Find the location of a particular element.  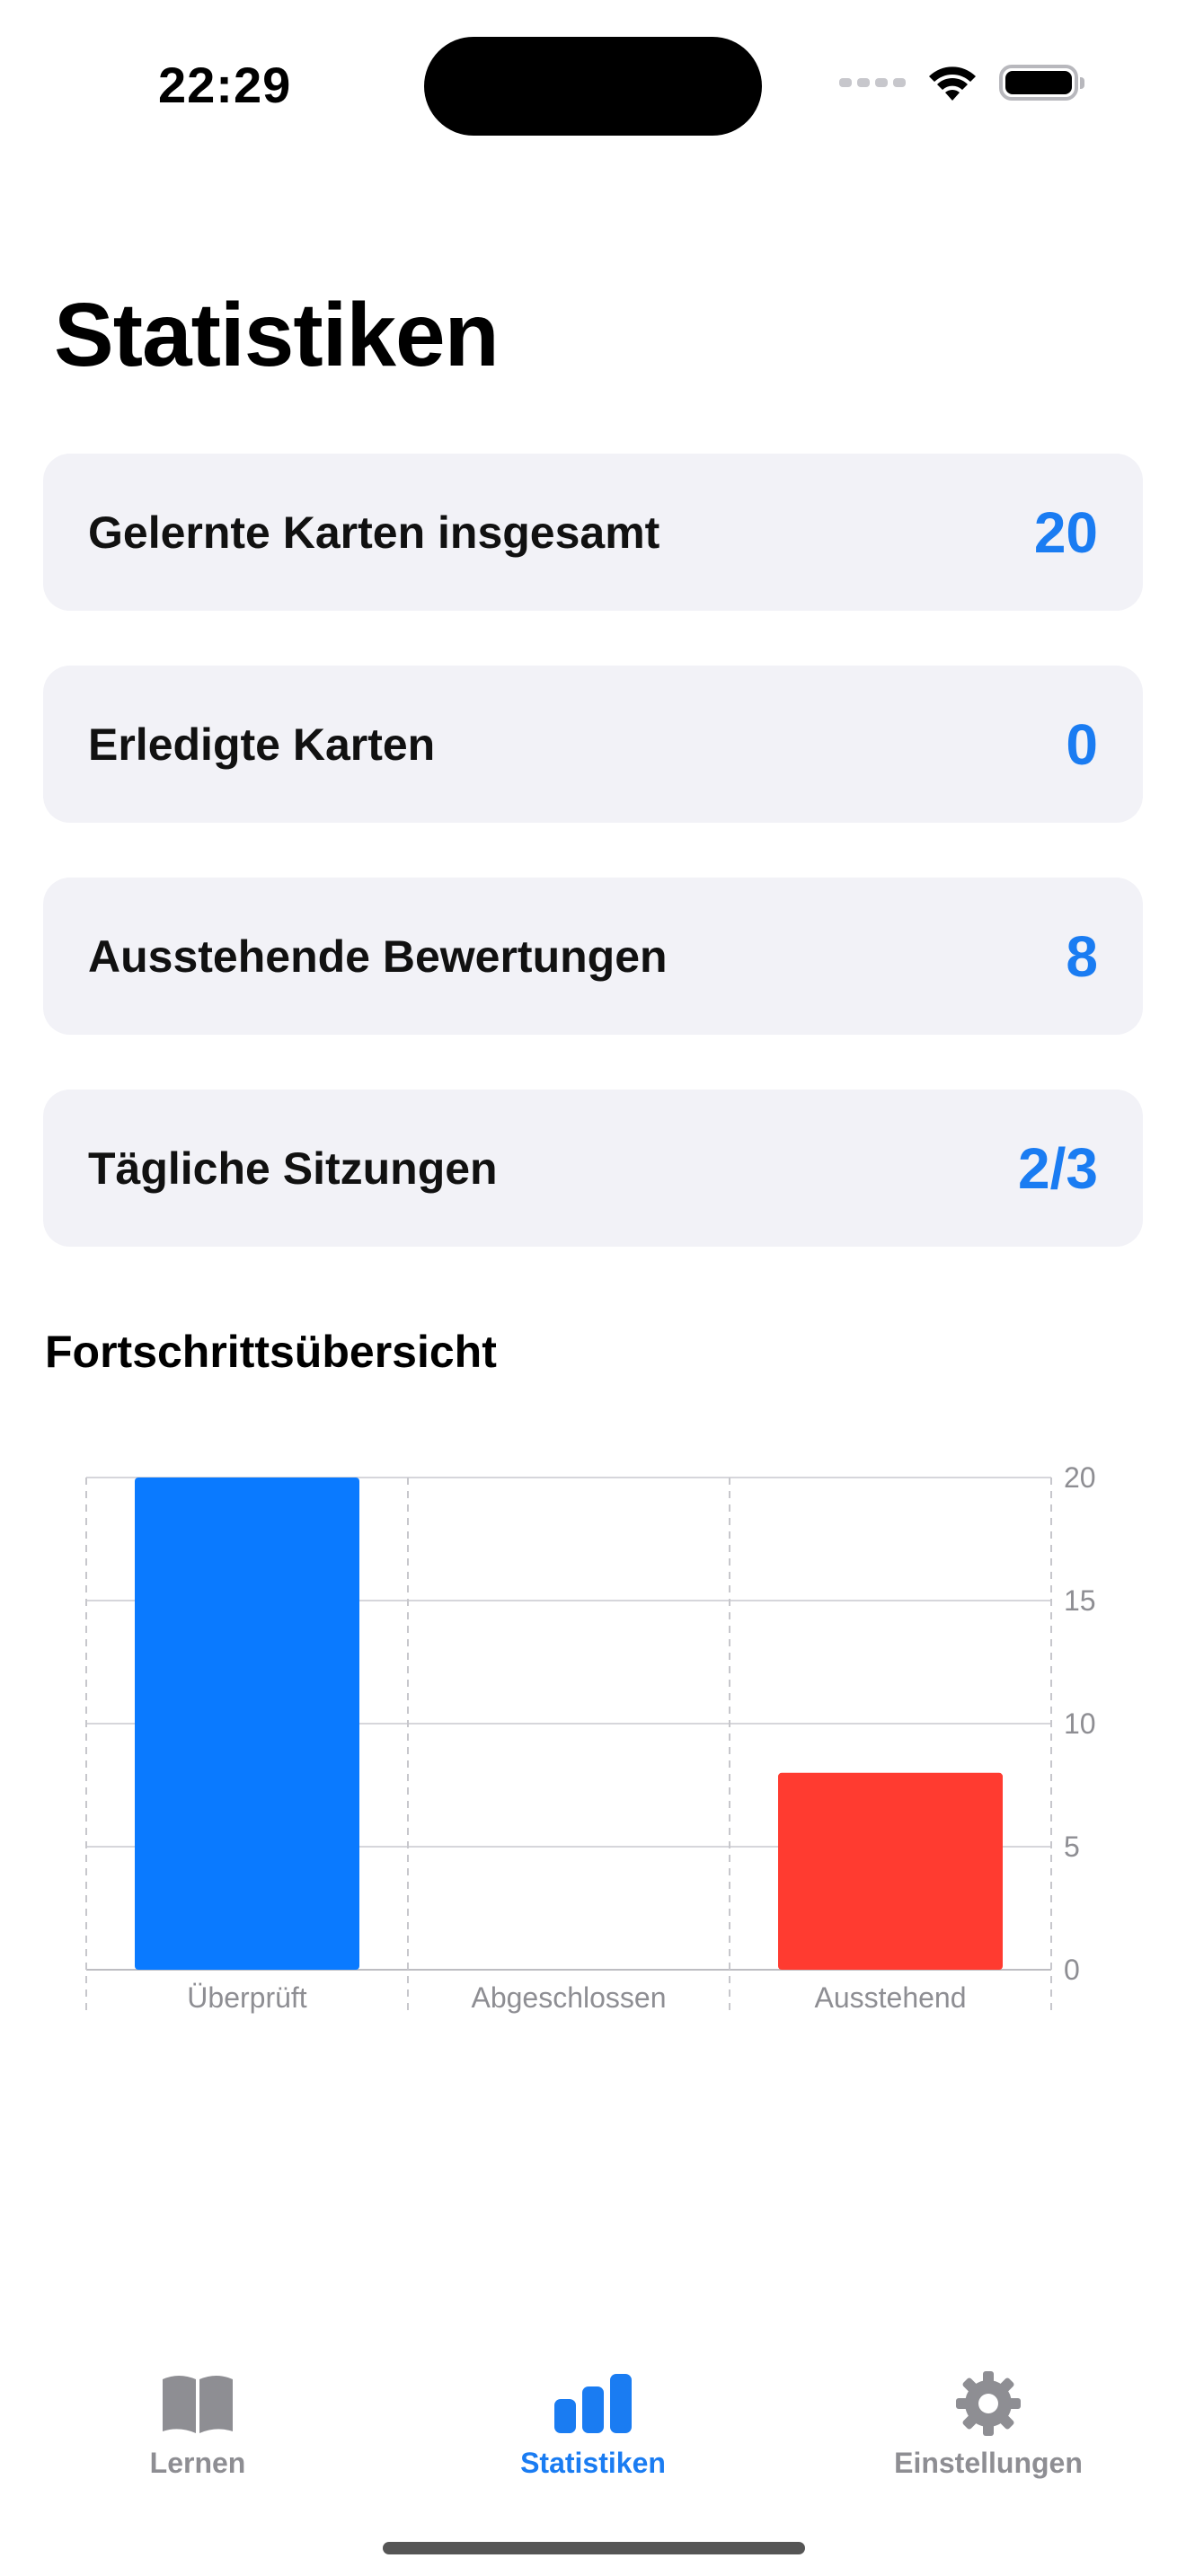

stat-label: Erledigte Karten is located at coordinates (262, 744).